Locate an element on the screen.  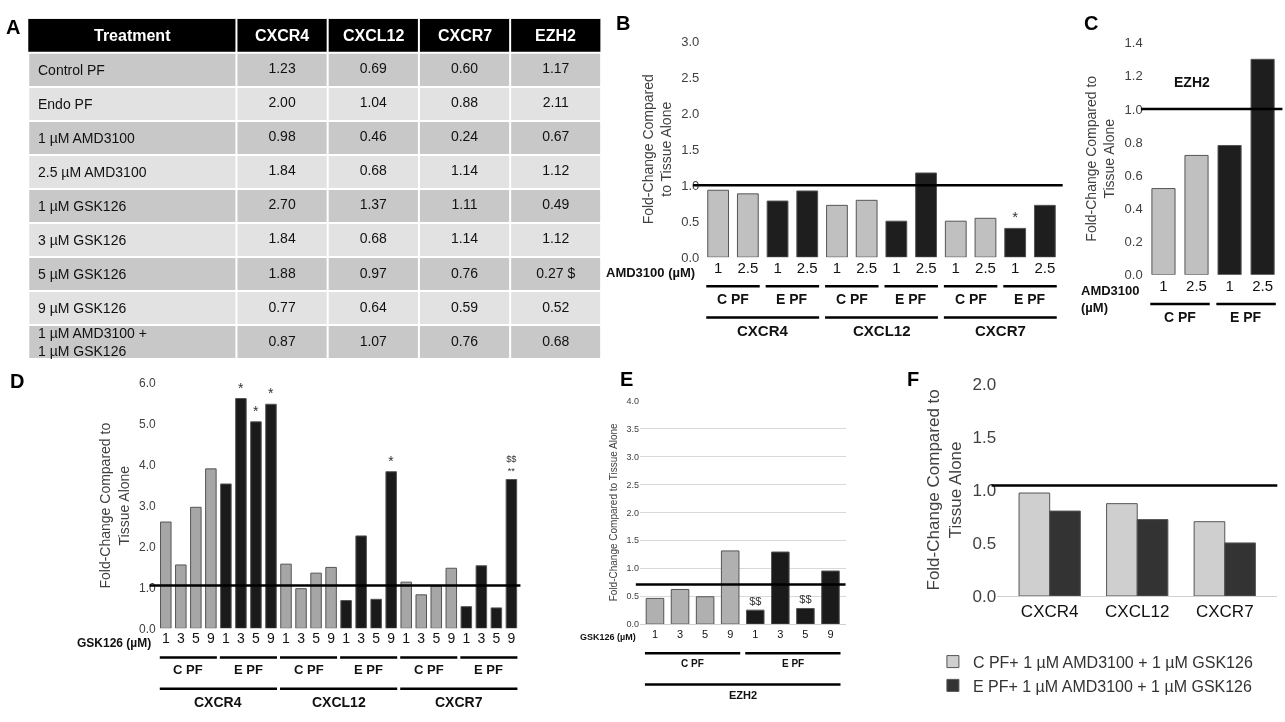
x-tick-label: 5 is located at coordinates (376, 638).